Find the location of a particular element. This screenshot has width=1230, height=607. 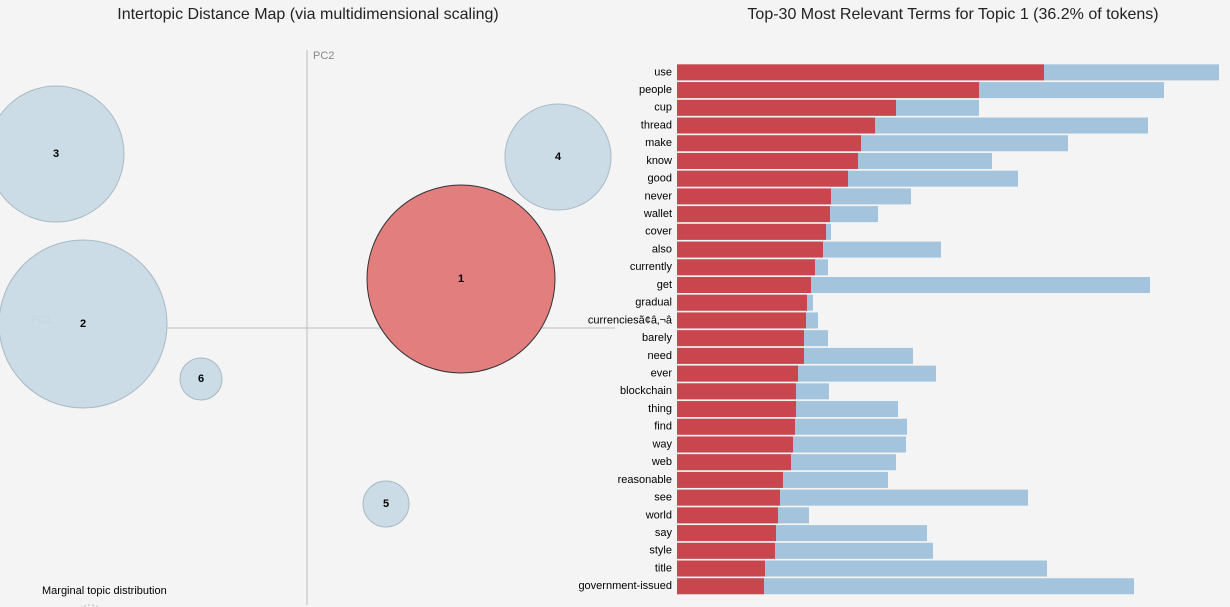

term-label: see is located at coordinates (663, 498).